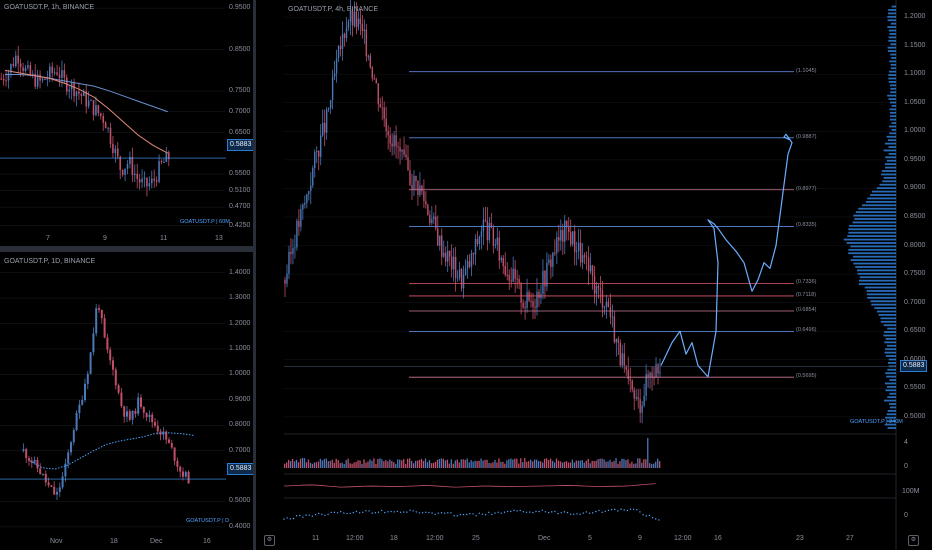 This screenshot has width=932, height=550. What do you see at coordinates (240, 374) in the screenshot?
I see `y-tick-1d: 1.0000` at bounding box center [240, 374].